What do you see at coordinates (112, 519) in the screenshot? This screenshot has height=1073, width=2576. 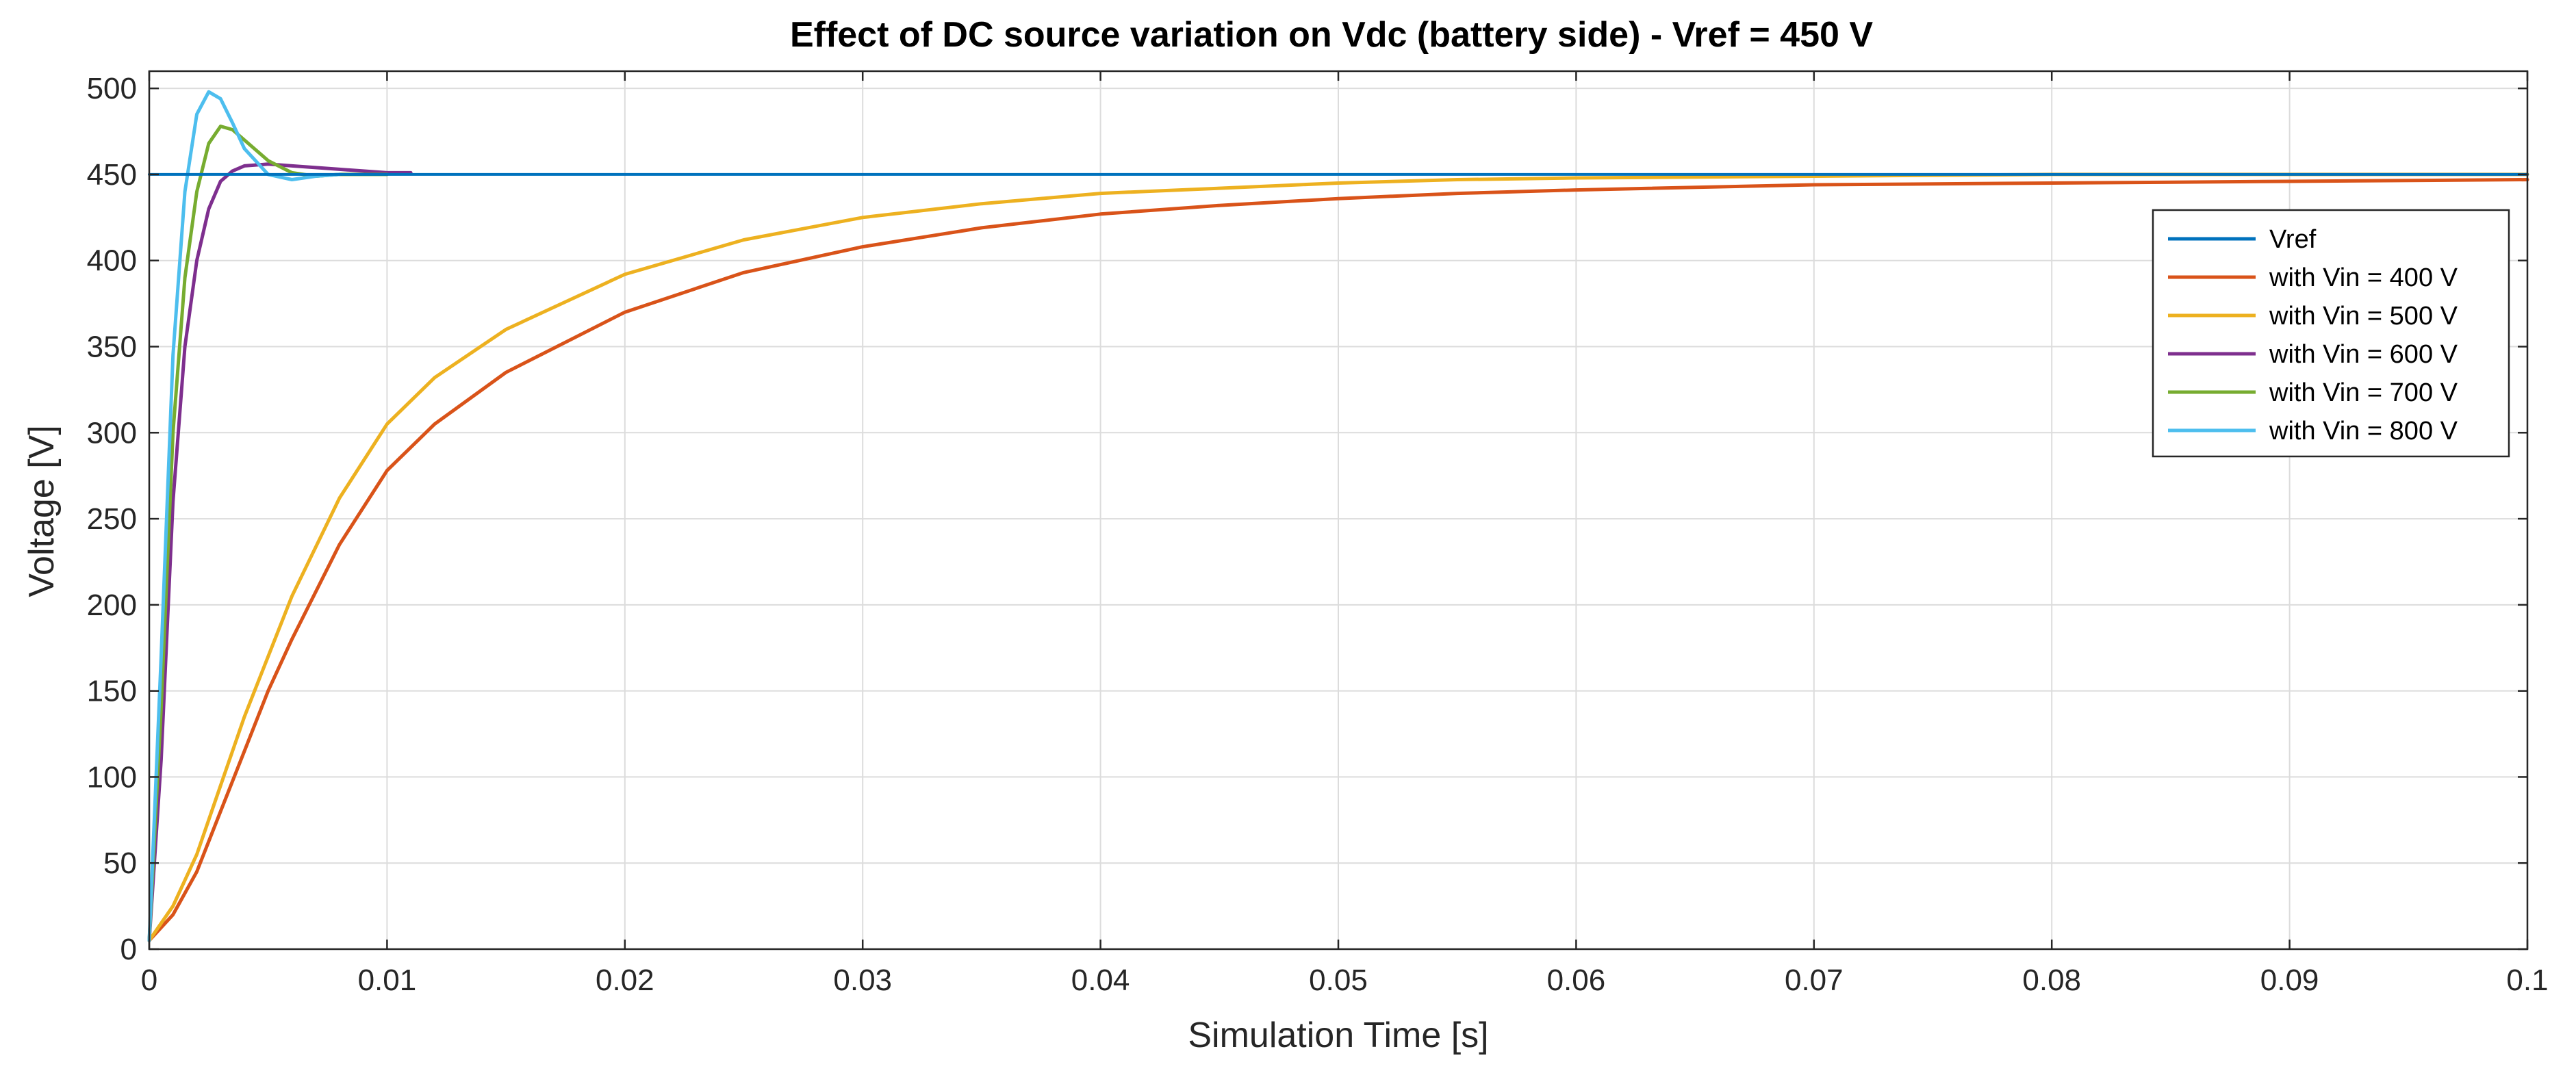 I see `y-tick-label: 250` at bounding box center [112, 519].